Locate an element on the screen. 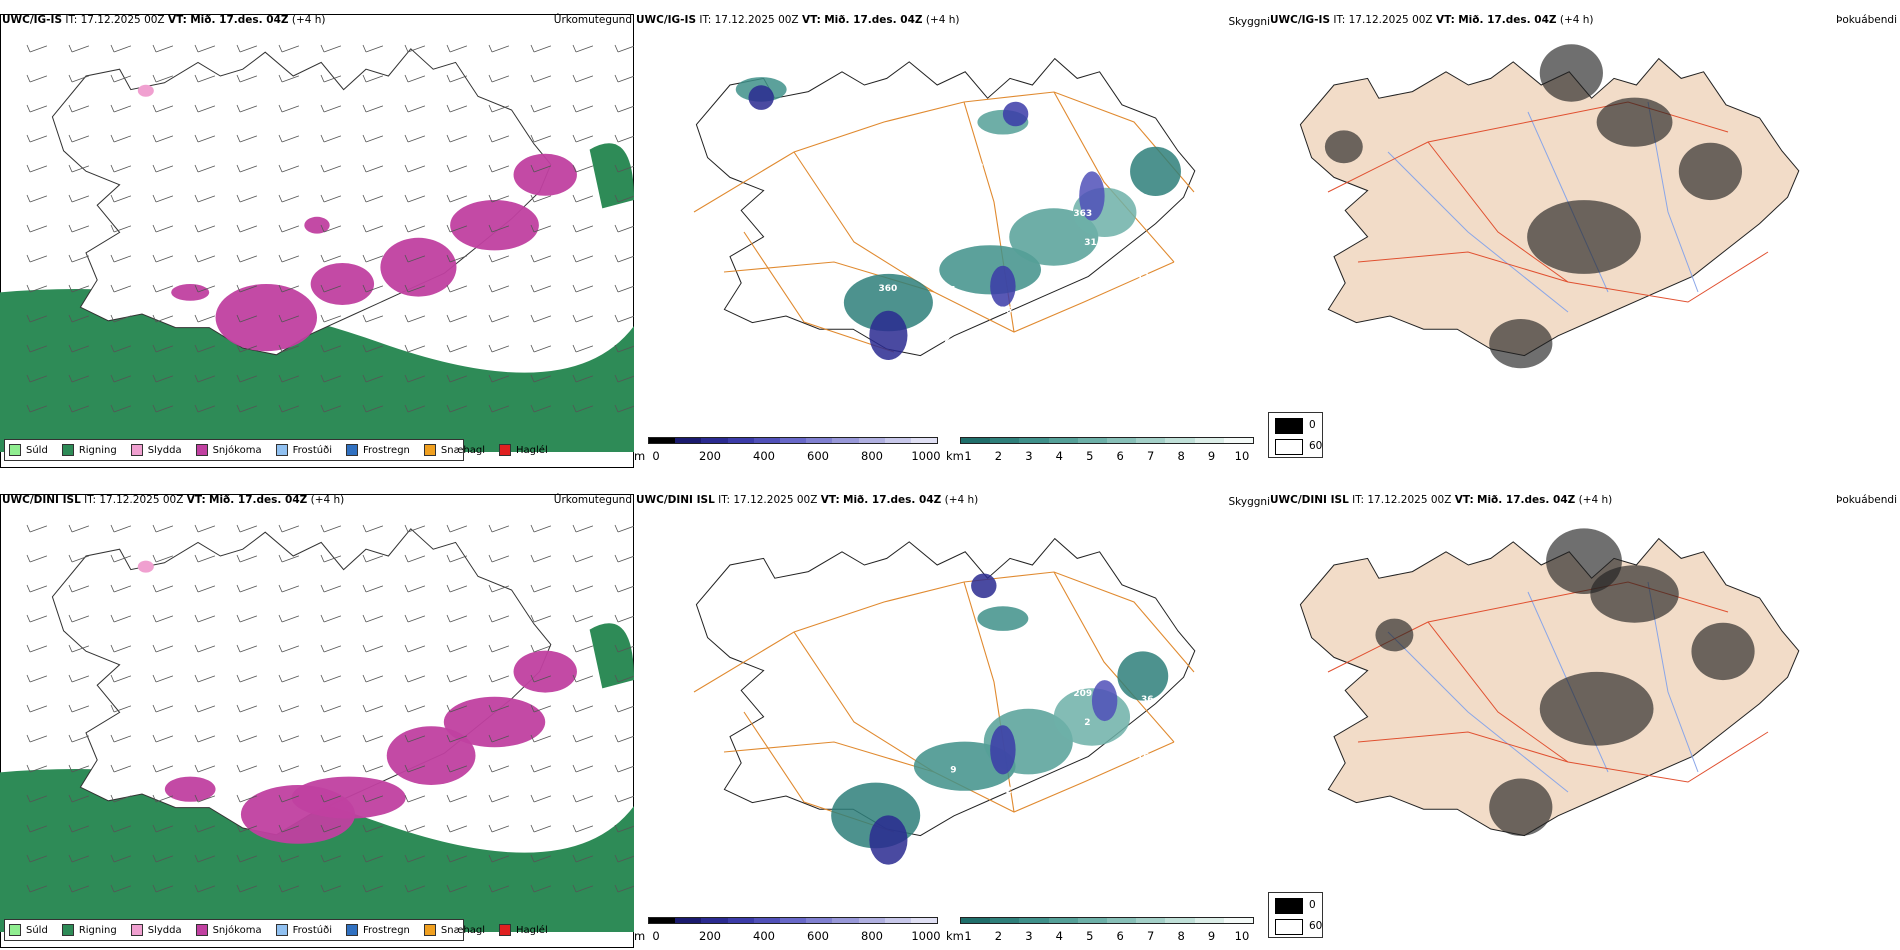  panel-label-fog: Þokuábendi is located at coordinates (1866, 500).